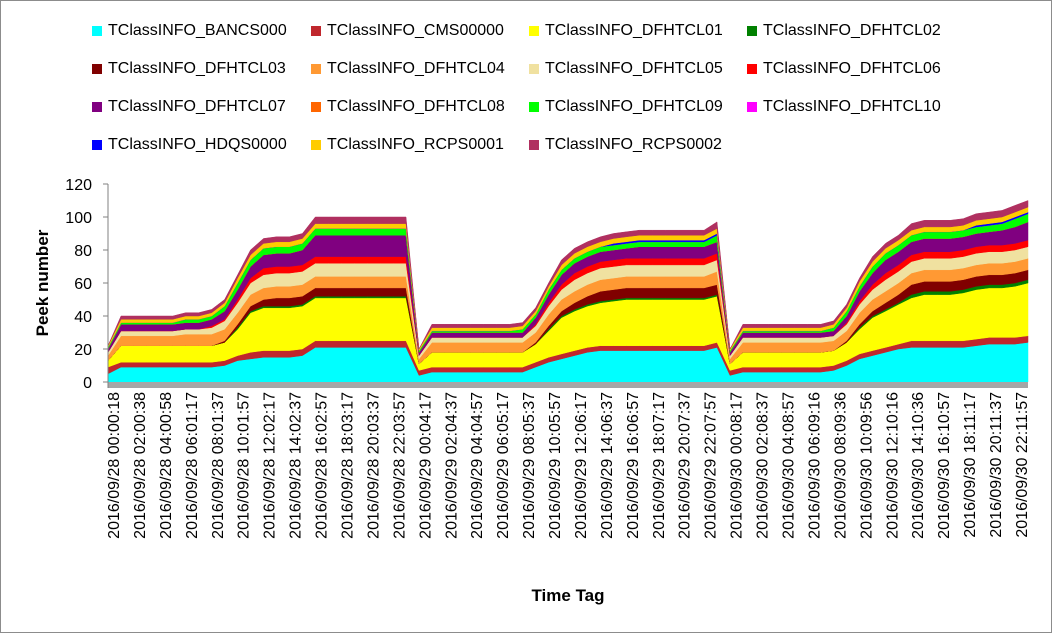 The height and width of the screenshot is (633, 1052). I want to click on y-tick-label: 40, so click(83, 317).